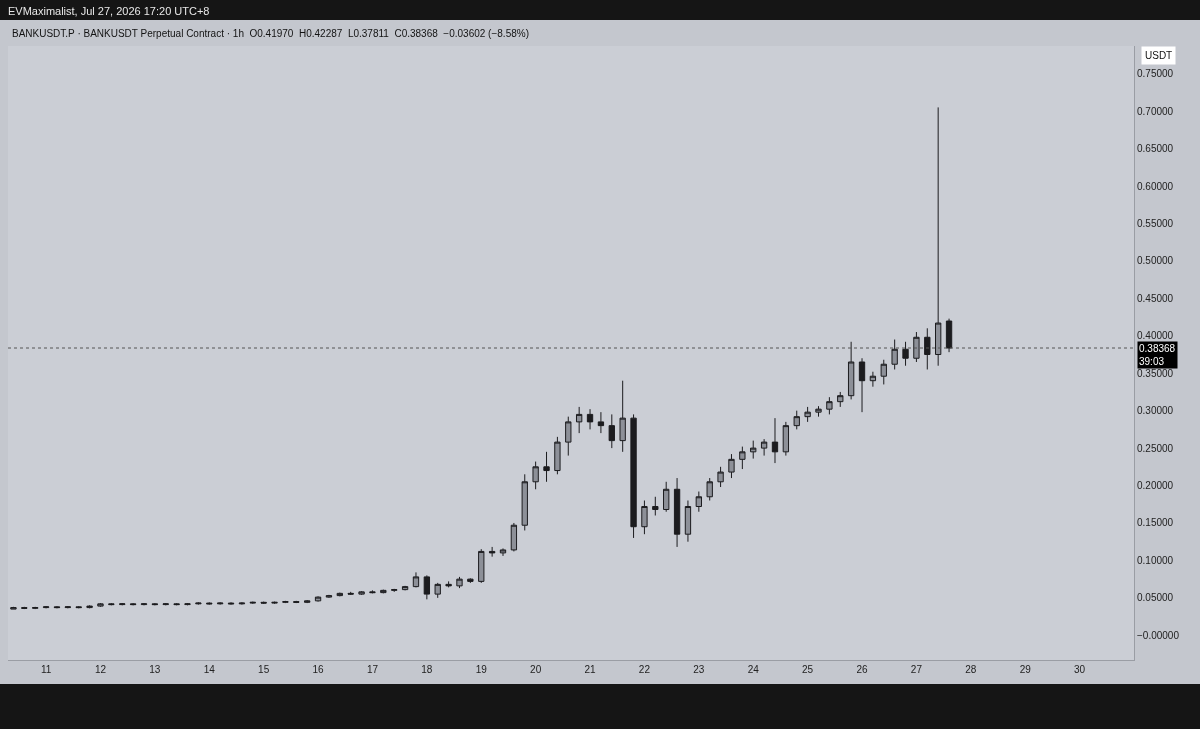 This screenshot has width=1200, height=729. Describe the element at coordinates (916, 669) in the screenshot. I see `x-tick-label: 27` at that location.